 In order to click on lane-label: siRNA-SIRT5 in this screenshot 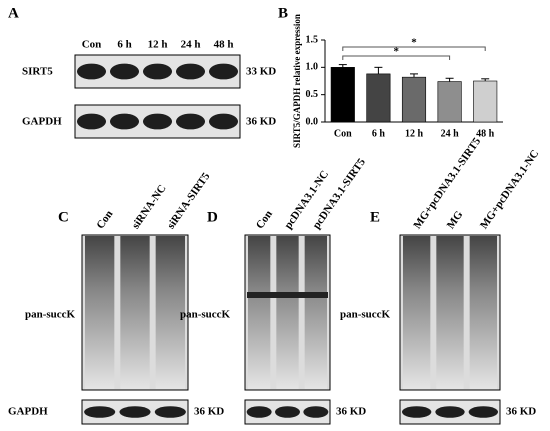, I will do `click(189, 200)`.